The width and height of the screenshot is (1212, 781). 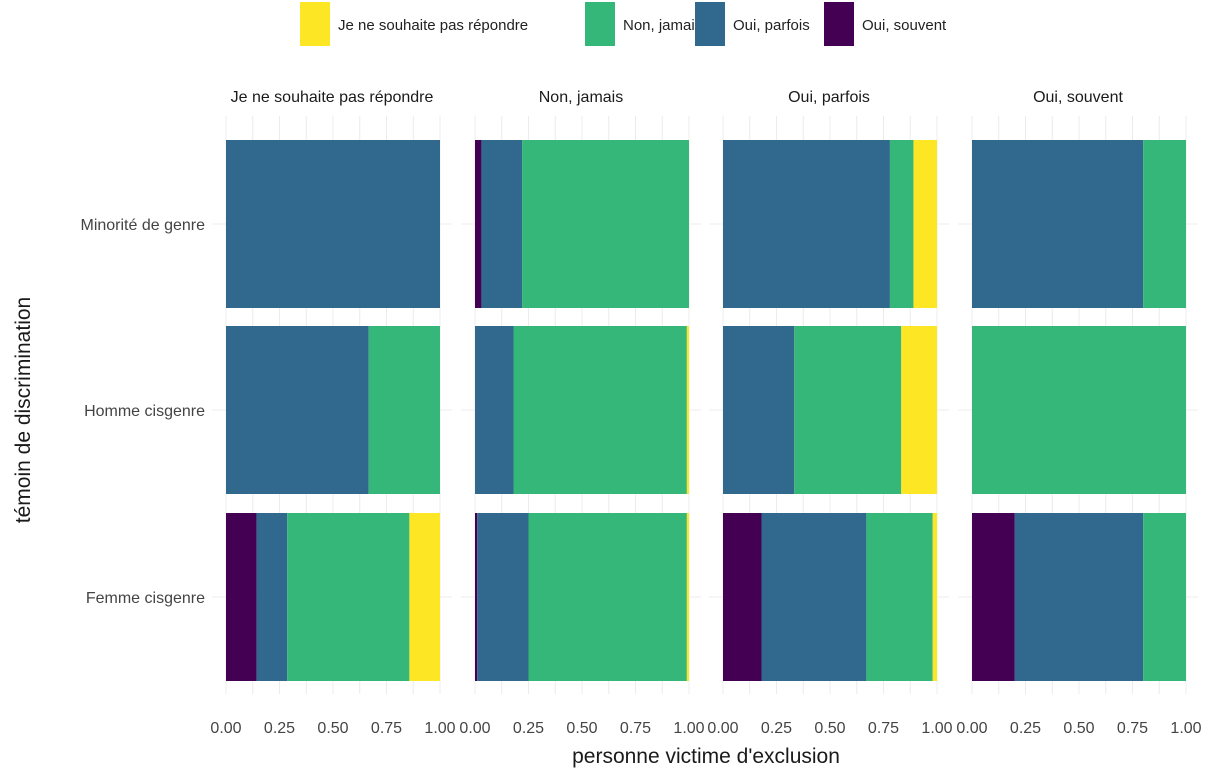 I want to click on facet-title: Non, jamais, so click(x=581, y=97).